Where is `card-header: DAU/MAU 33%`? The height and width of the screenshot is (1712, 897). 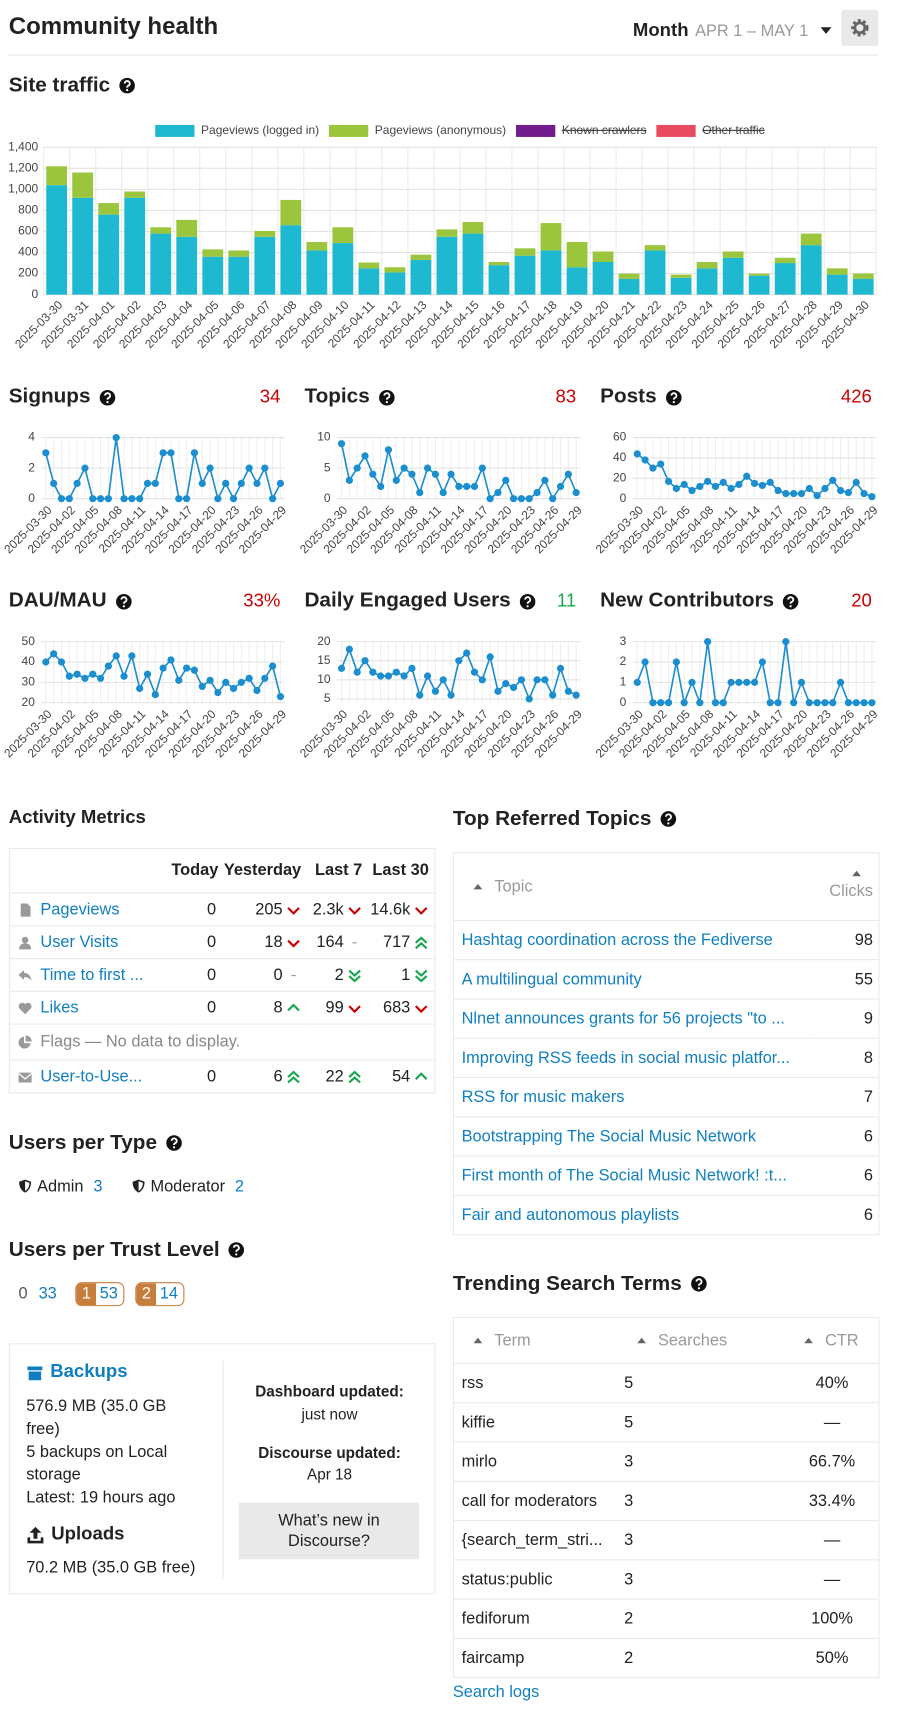 card-header: DAU/MAU 33% is located at coordinates (140, 601).